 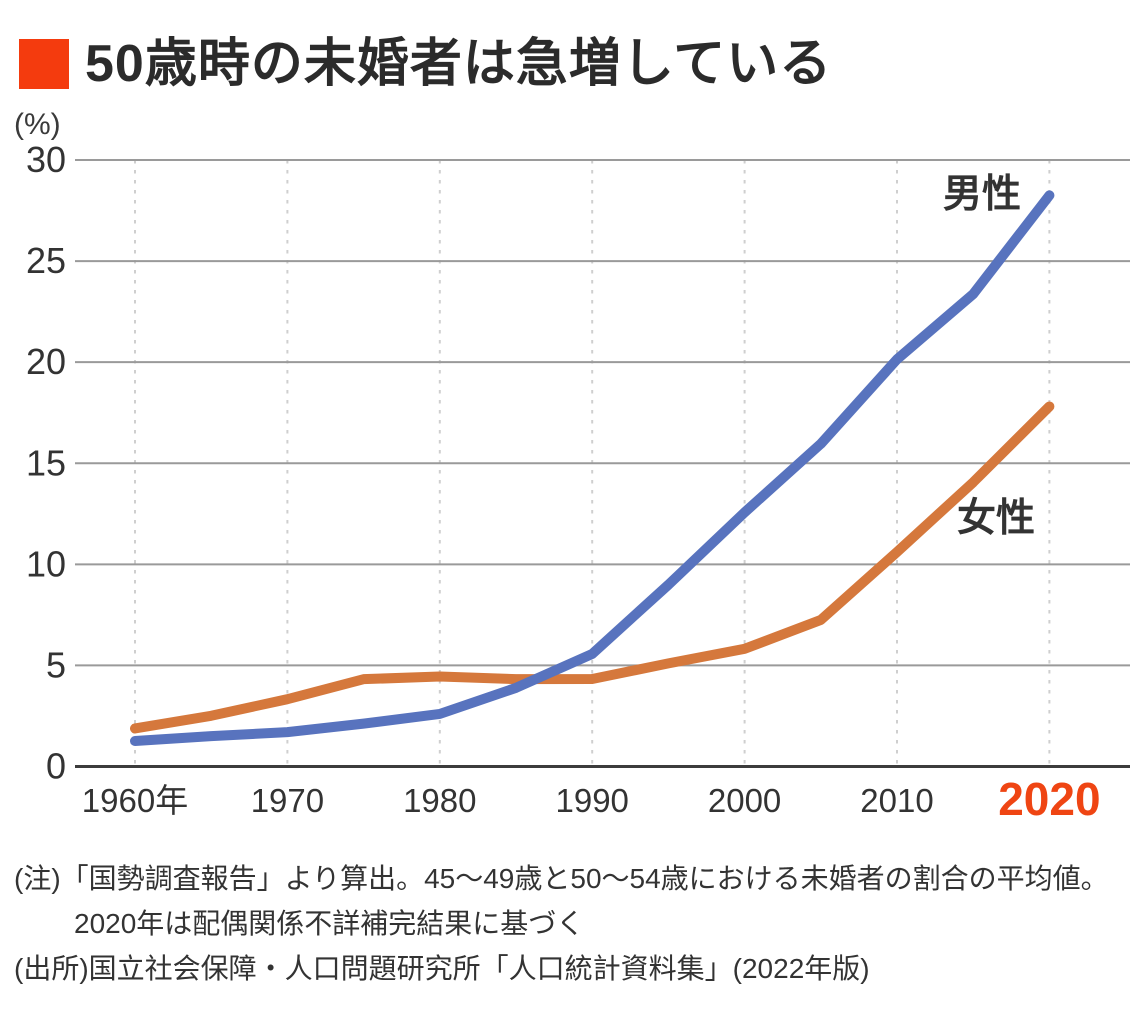 What do you see at coordinates (982, 194) in the screenshot?
I see `series-label-male: 男性` at bounding box center [982, 194].